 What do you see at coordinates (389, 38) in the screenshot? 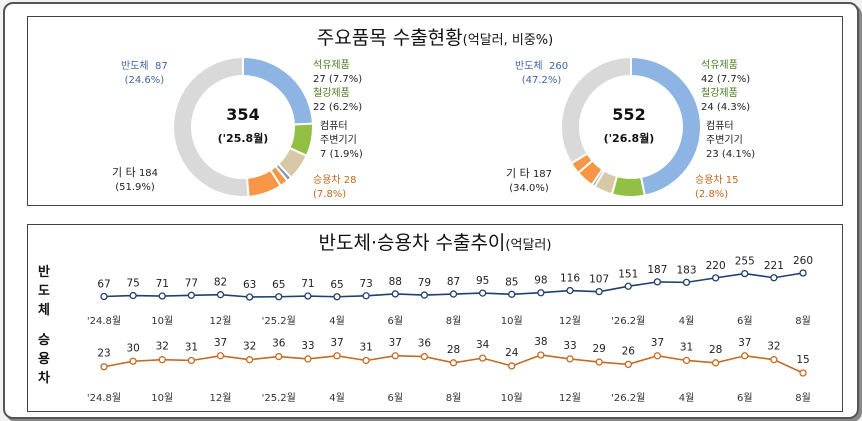
I see `title-main: 주요품목 수출현황` at bounding box center [389, 38].